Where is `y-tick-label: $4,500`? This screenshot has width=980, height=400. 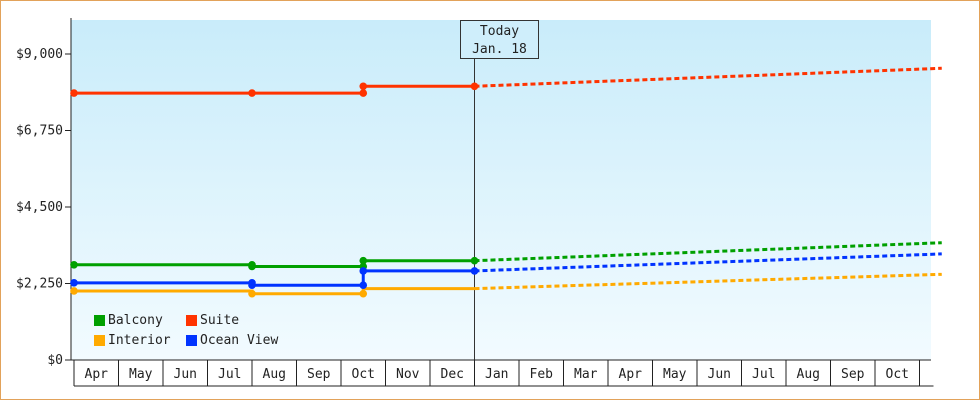
y-tick-label: $4,500 is located at coordinates (39, 207).